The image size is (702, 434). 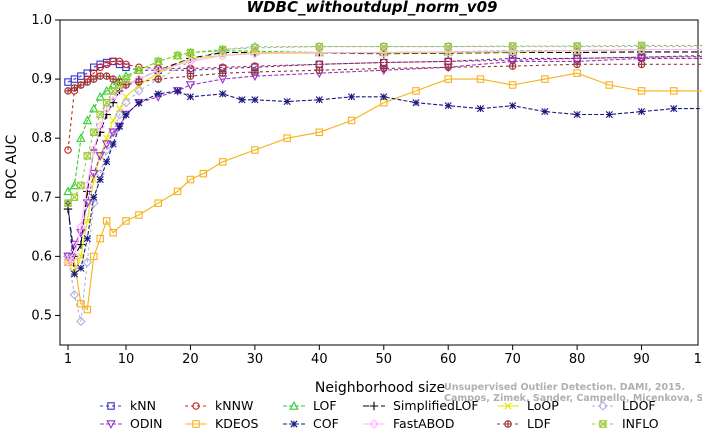 I want to click on y-tick-label-5: 1.0, so click(x=41, y=20).